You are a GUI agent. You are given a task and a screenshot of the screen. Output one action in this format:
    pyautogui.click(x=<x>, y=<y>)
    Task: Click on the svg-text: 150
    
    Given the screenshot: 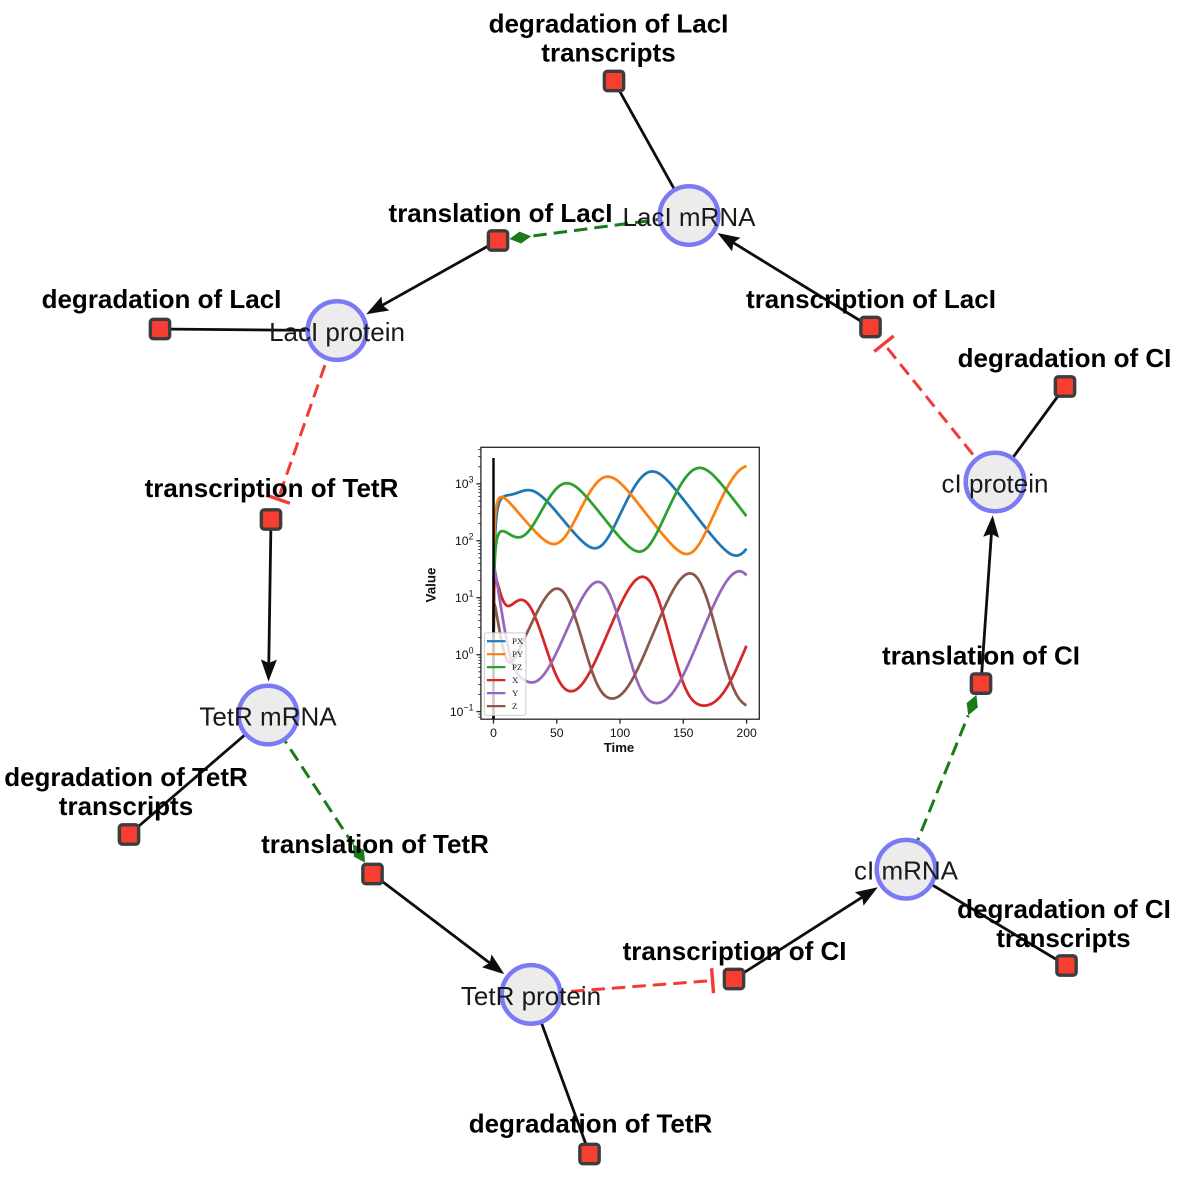 What is the action you would take?
    pyautogui.click(x=683, y=733)
    